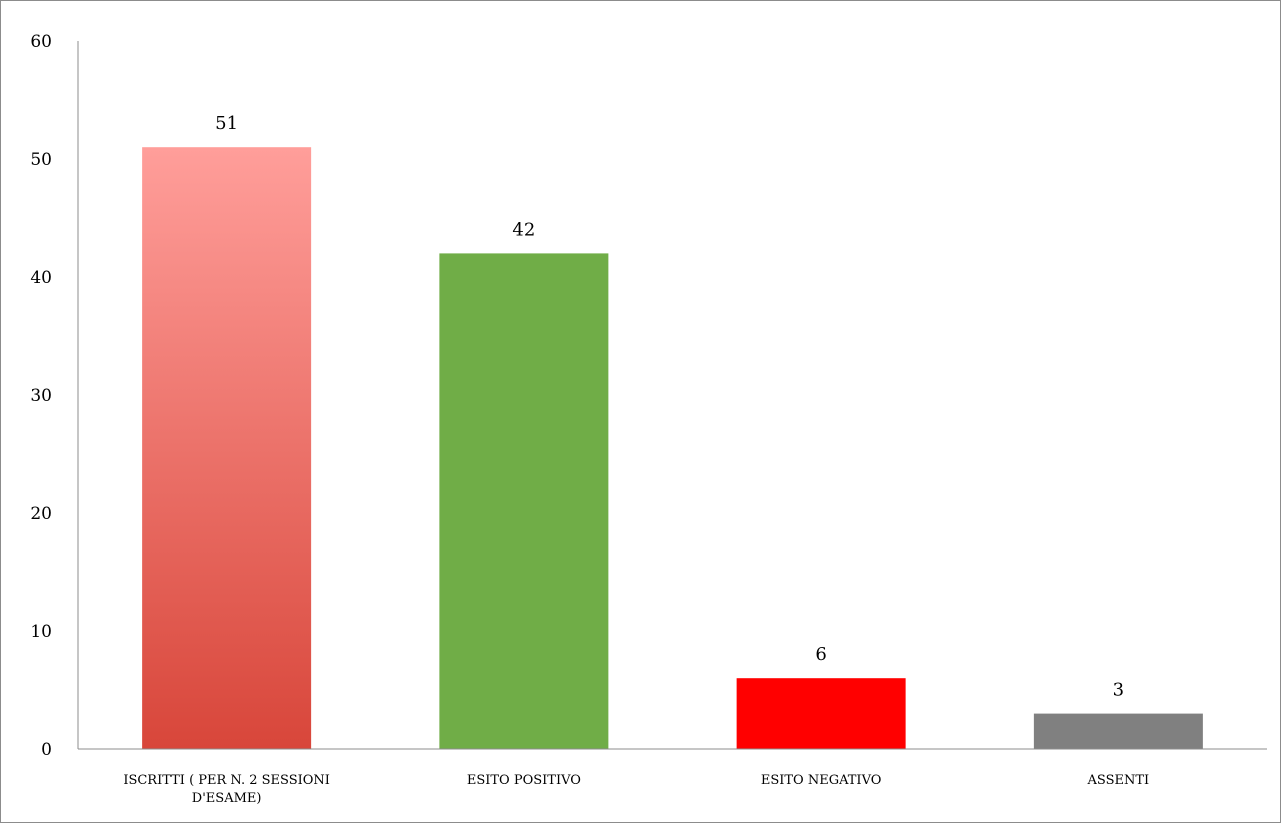 The height and width of the screenshot is (826, 1281). Describe the element at coordinates (820, 654) in the screenshot. I see `data-label-2: 6` at that location.